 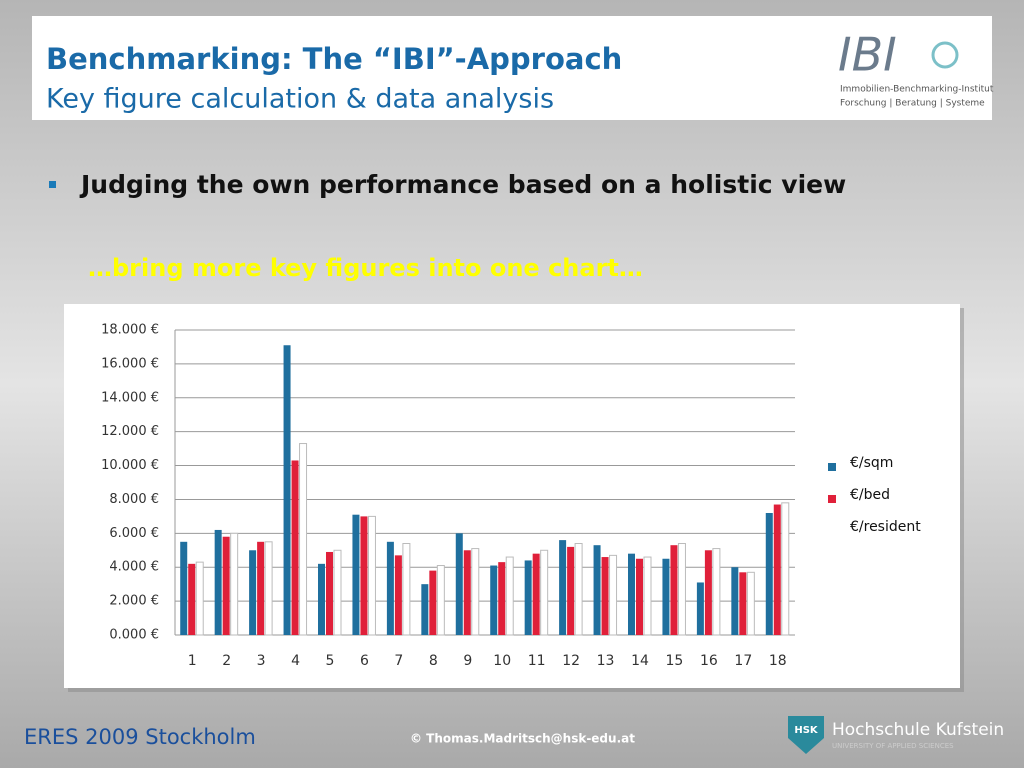 I want to click on legend-label: €/resident, so click(x=885, y=527).